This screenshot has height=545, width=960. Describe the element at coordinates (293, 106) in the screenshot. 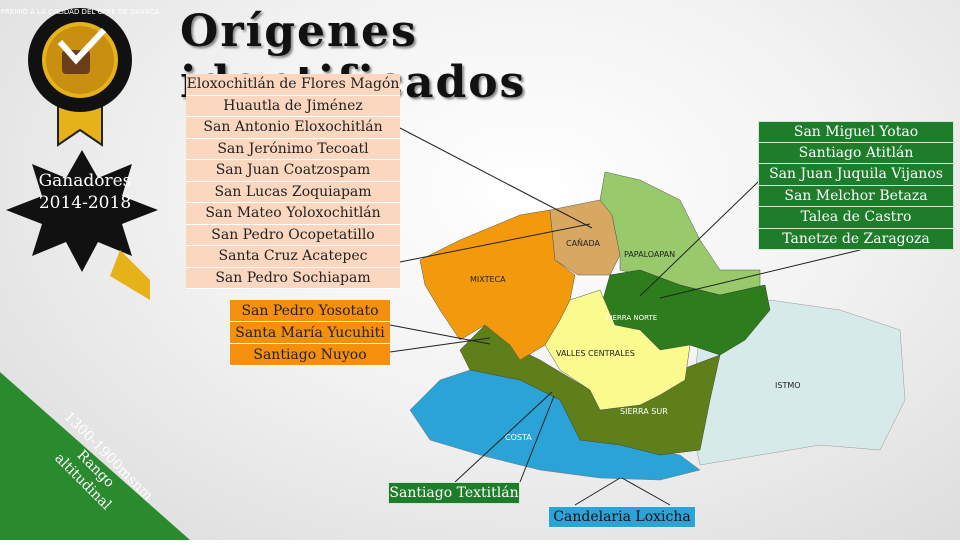

I see `list-item: Huautla de Jiménez` at that location.